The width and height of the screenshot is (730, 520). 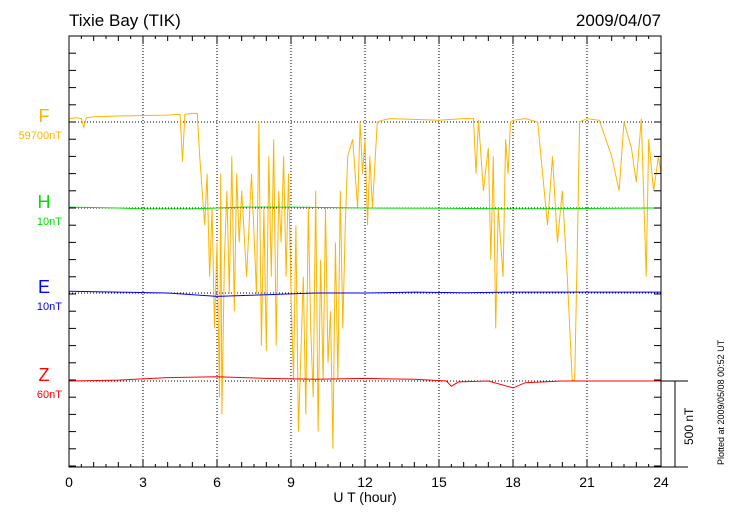 I want to click on series-h-line, so click(x=365, y=208).